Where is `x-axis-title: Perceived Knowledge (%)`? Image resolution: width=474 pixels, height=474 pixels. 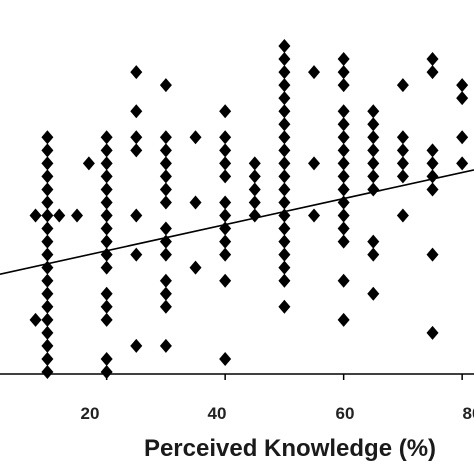 x-axis-title: Perceived Knowledge (%) is located at coordinates (290, 448).